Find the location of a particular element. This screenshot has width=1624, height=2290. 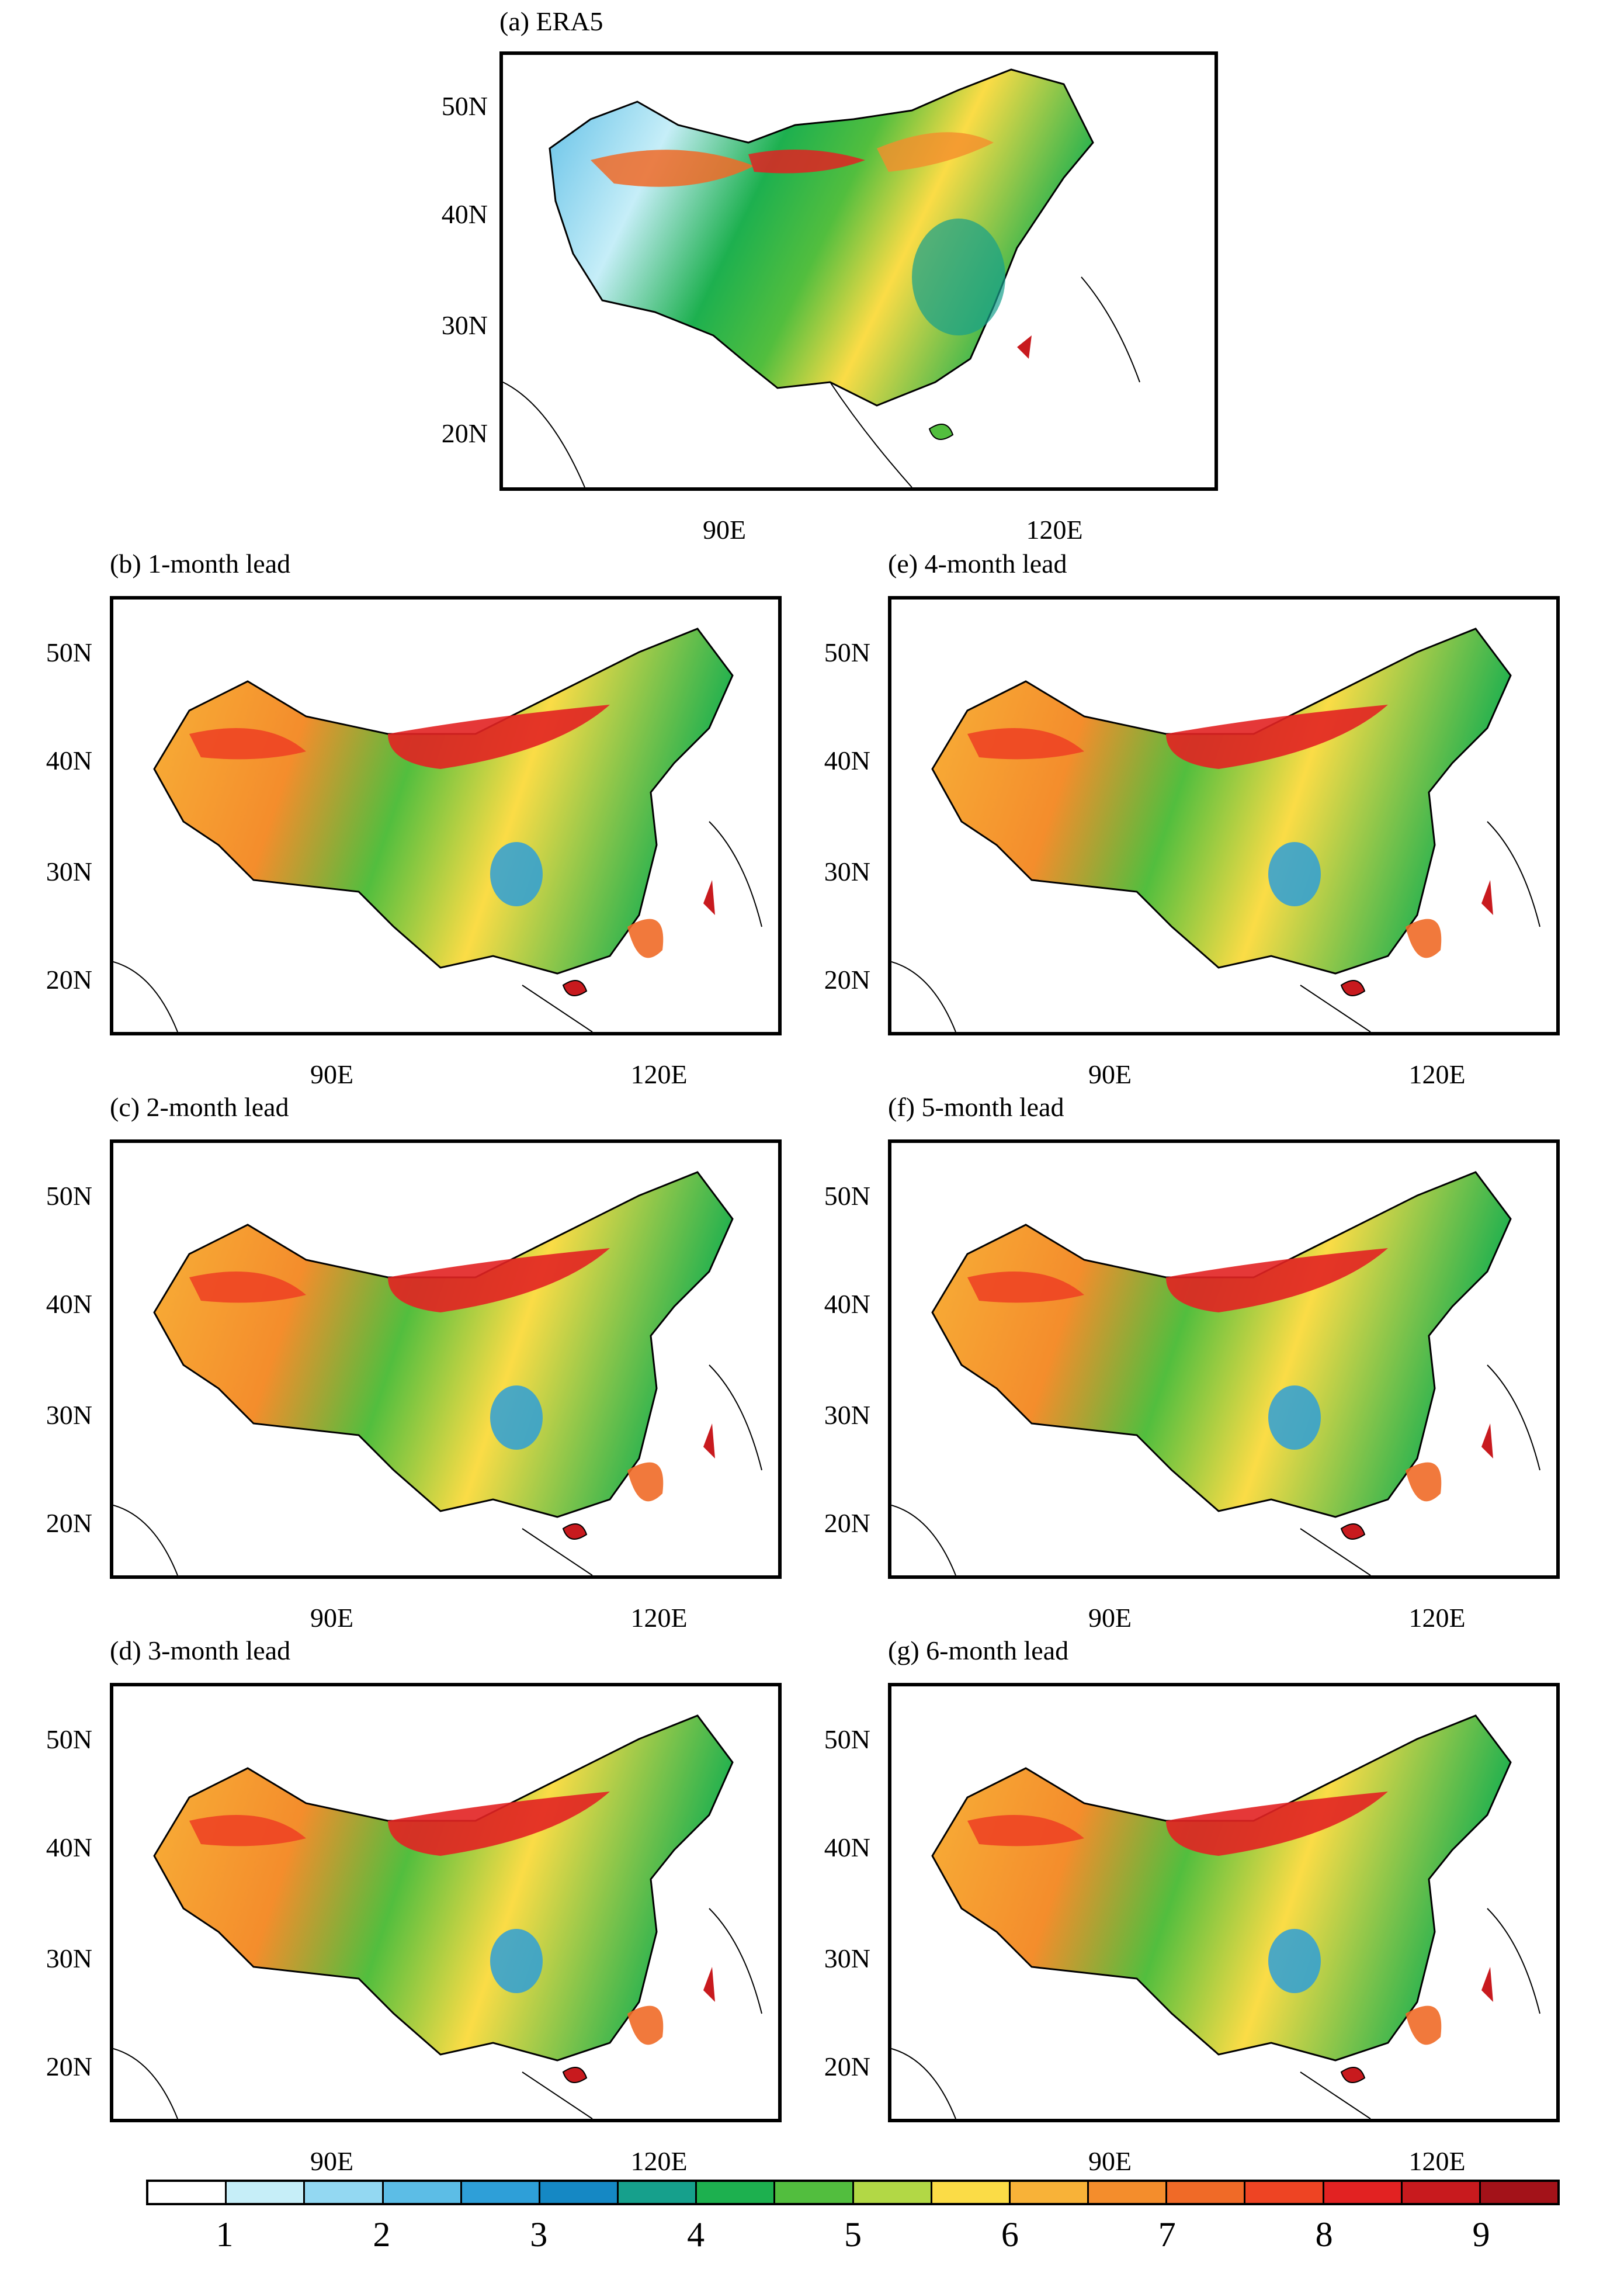

lat-label-30n-g: 30N is located at coordinates (847, 1958).